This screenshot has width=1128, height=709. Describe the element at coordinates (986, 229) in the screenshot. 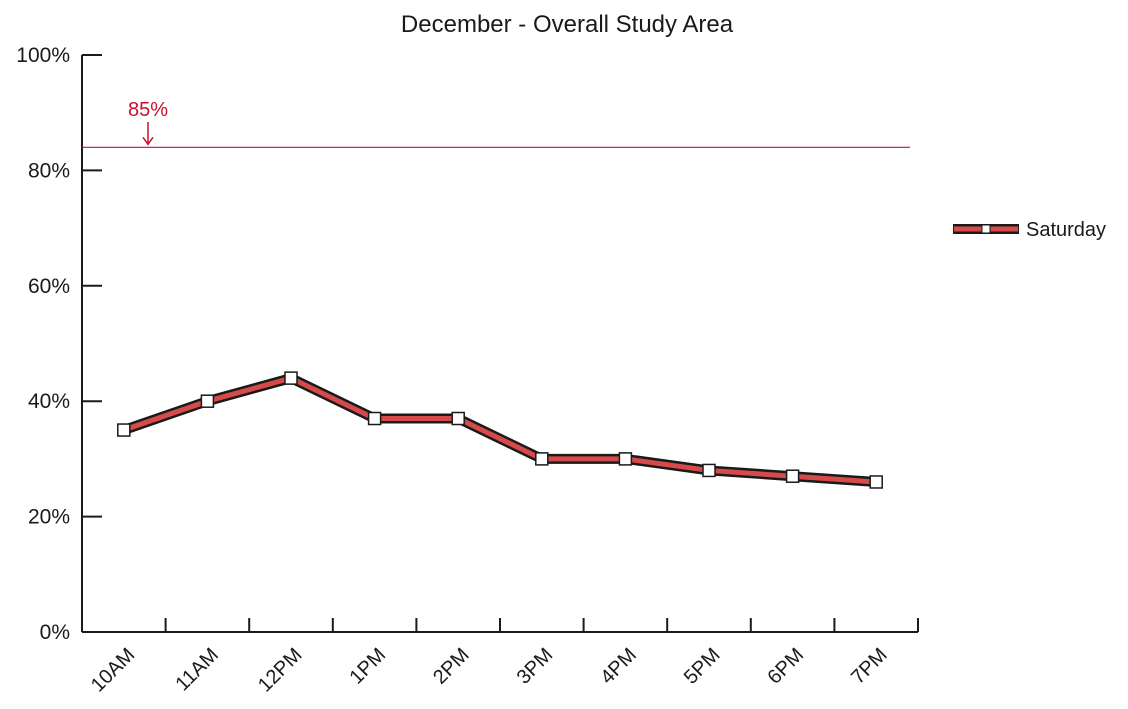

I see `legend-marker` at that location.